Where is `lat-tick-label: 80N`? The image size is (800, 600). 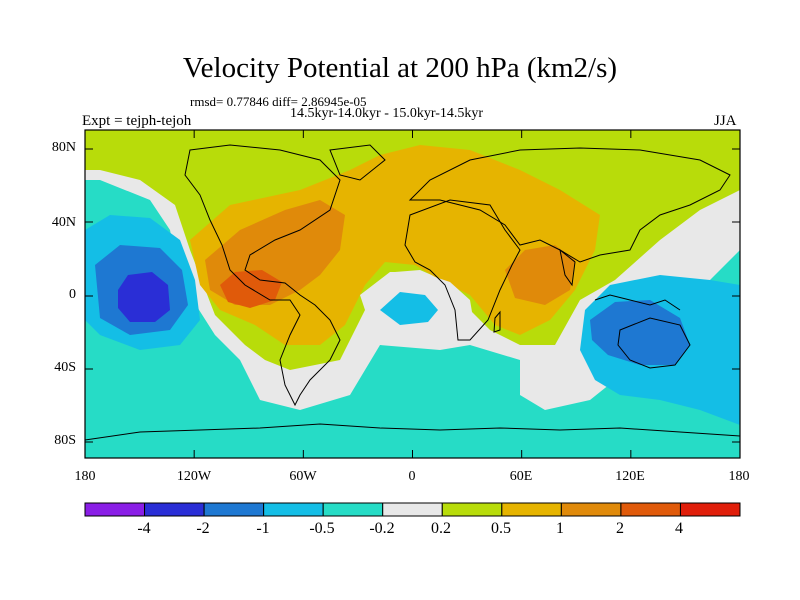
lat-tick-label: 80N is located at coordinates (63, 147).